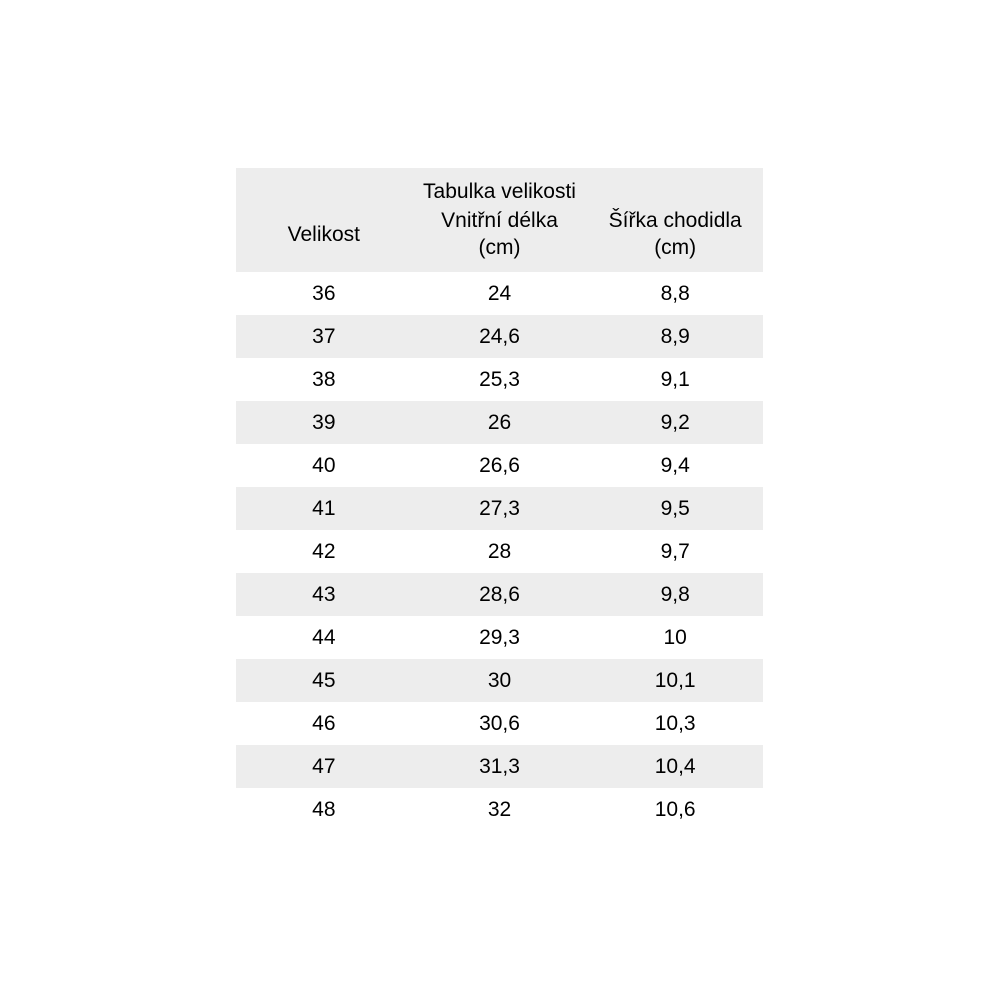  What do you see at coordinates (675, 379) in the screenshot?
I see `cell-sirka-chodidla: 9,1` at bounding box center [675, 379].